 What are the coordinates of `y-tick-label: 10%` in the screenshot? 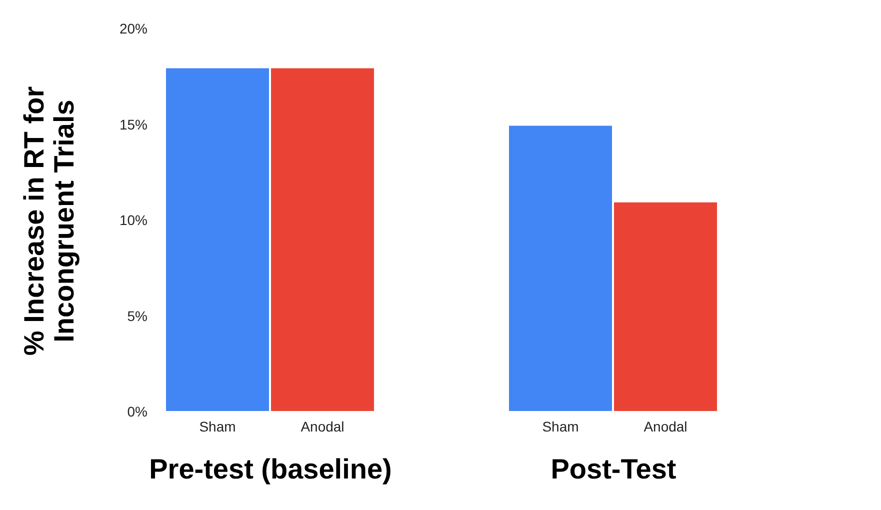 It's located at (133, 220).